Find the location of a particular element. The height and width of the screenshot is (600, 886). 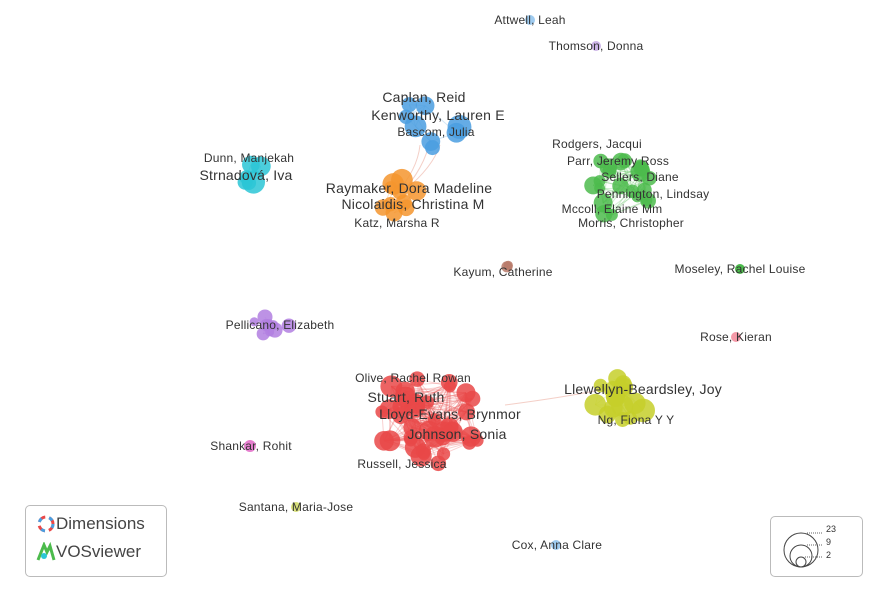

node-label: Attwell, Leah is located at coordinates (530, 20).